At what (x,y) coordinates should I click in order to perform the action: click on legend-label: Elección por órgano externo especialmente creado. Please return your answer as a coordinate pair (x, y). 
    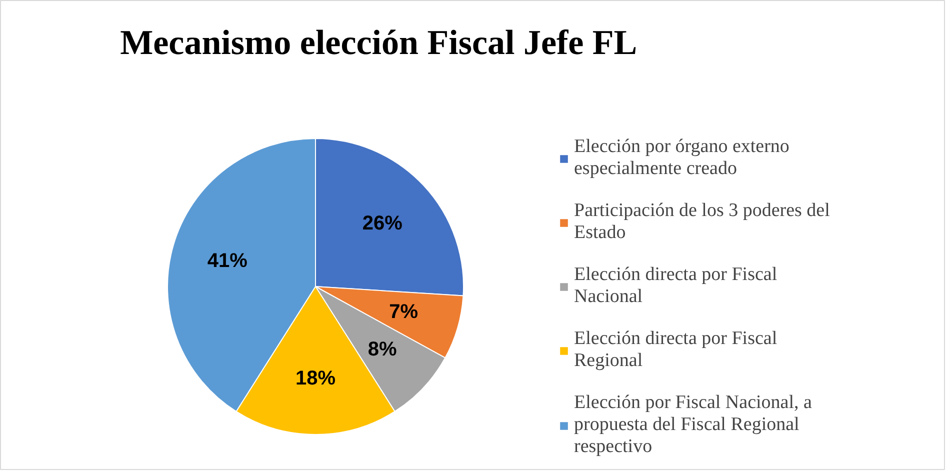
    Looking at the image, I should click on (682, 158).